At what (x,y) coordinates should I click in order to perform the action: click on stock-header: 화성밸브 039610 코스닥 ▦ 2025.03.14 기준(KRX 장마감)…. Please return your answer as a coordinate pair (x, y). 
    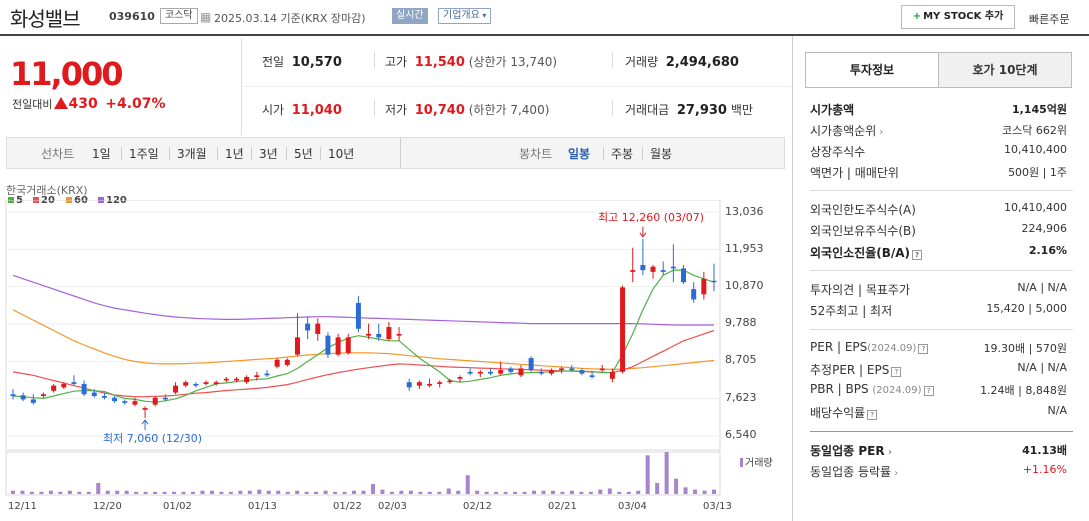
    Looking at the image, I should click on (544, 18).